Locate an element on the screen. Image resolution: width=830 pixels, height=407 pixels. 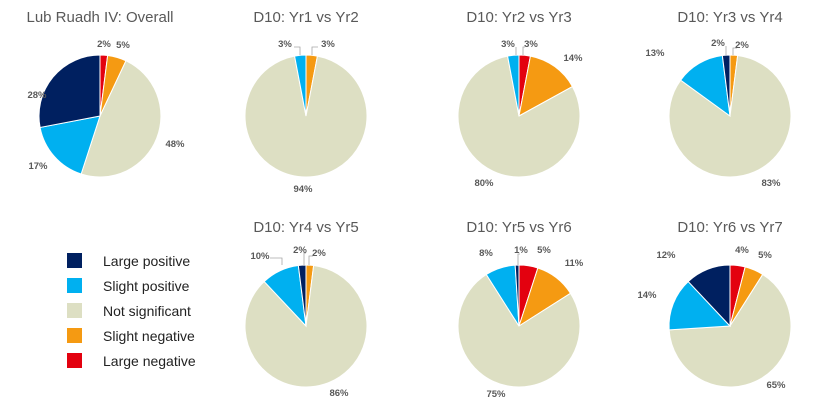
pie-data-label-not-significant: 65% is located at coordinates (776, 385).